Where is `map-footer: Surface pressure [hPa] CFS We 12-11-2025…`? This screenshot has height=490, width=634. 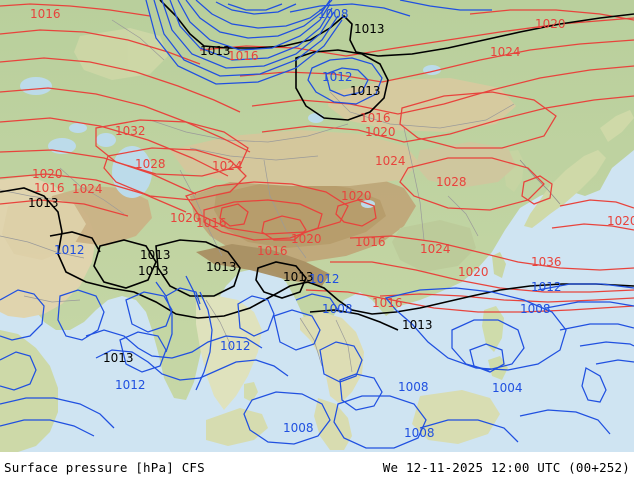
map-footer: Surface pressure [hPa] CFS We 12-11-2025… is located at coordinates (317, 471).